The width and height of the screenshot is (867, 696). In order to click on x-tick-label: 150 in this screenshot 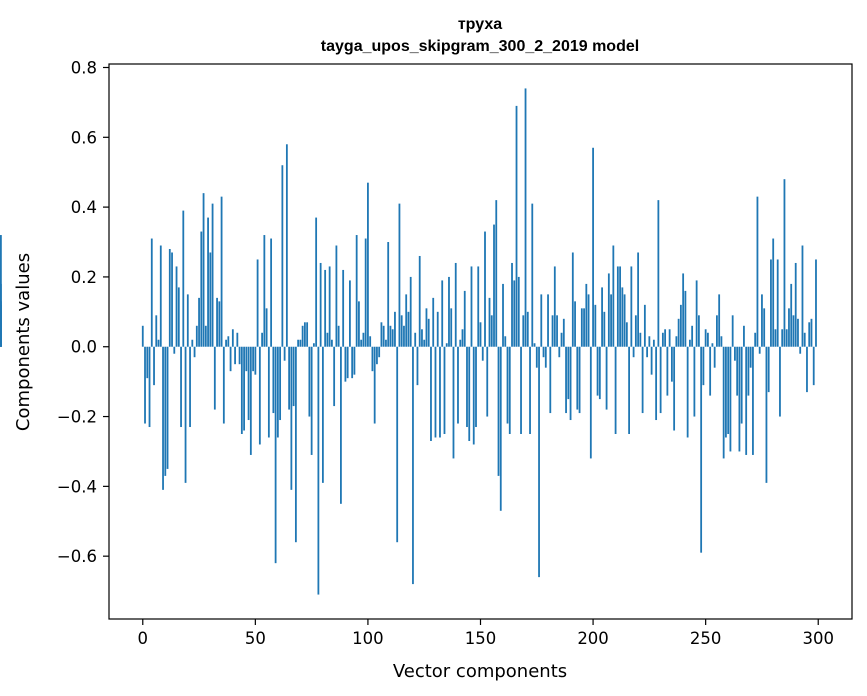, I will do `click(481, 638)`.